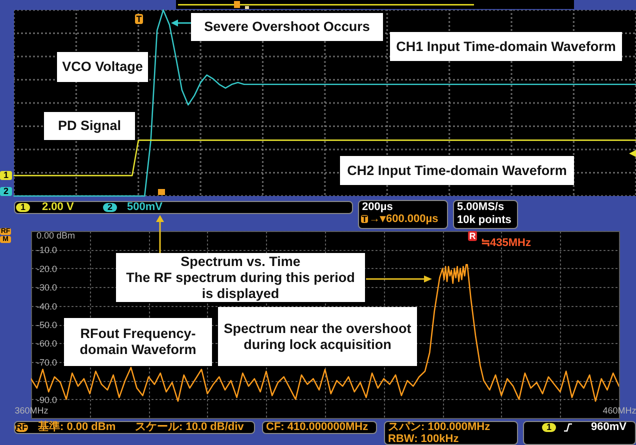  What do you see at coordinates (31, 411) in the screenshot?
I see `x-tick-label: 360MHz` at bounding box center [31, 411].